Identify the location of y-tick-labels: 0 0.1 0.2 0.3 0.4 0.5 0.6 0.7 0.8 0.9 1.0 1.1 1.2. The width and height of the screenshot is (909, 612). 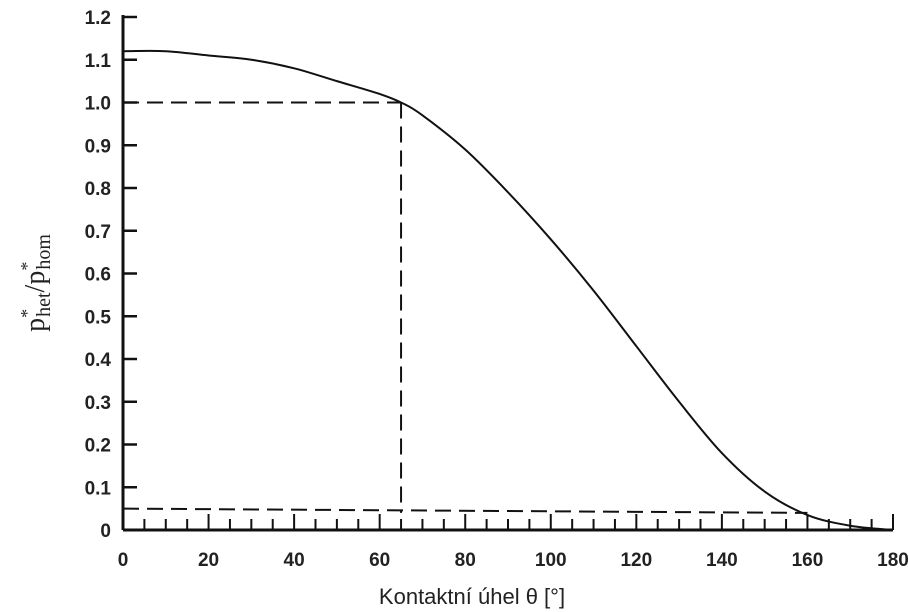
(98, 275).